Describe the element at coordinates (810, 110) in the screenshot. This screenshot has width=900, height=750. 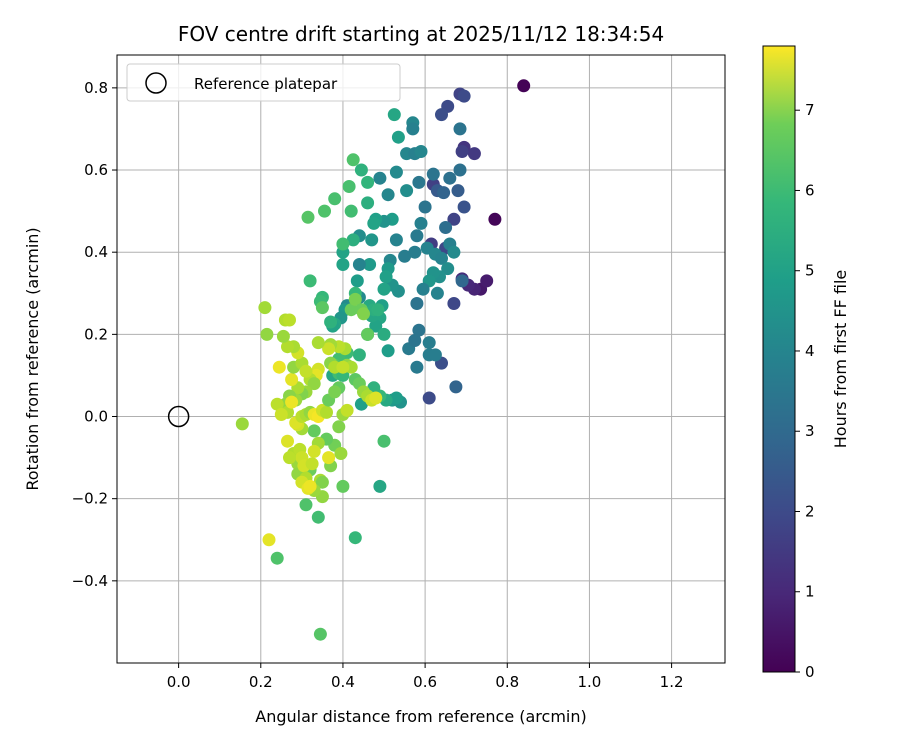
I see `colorbar-tick-label: 7` at that location.